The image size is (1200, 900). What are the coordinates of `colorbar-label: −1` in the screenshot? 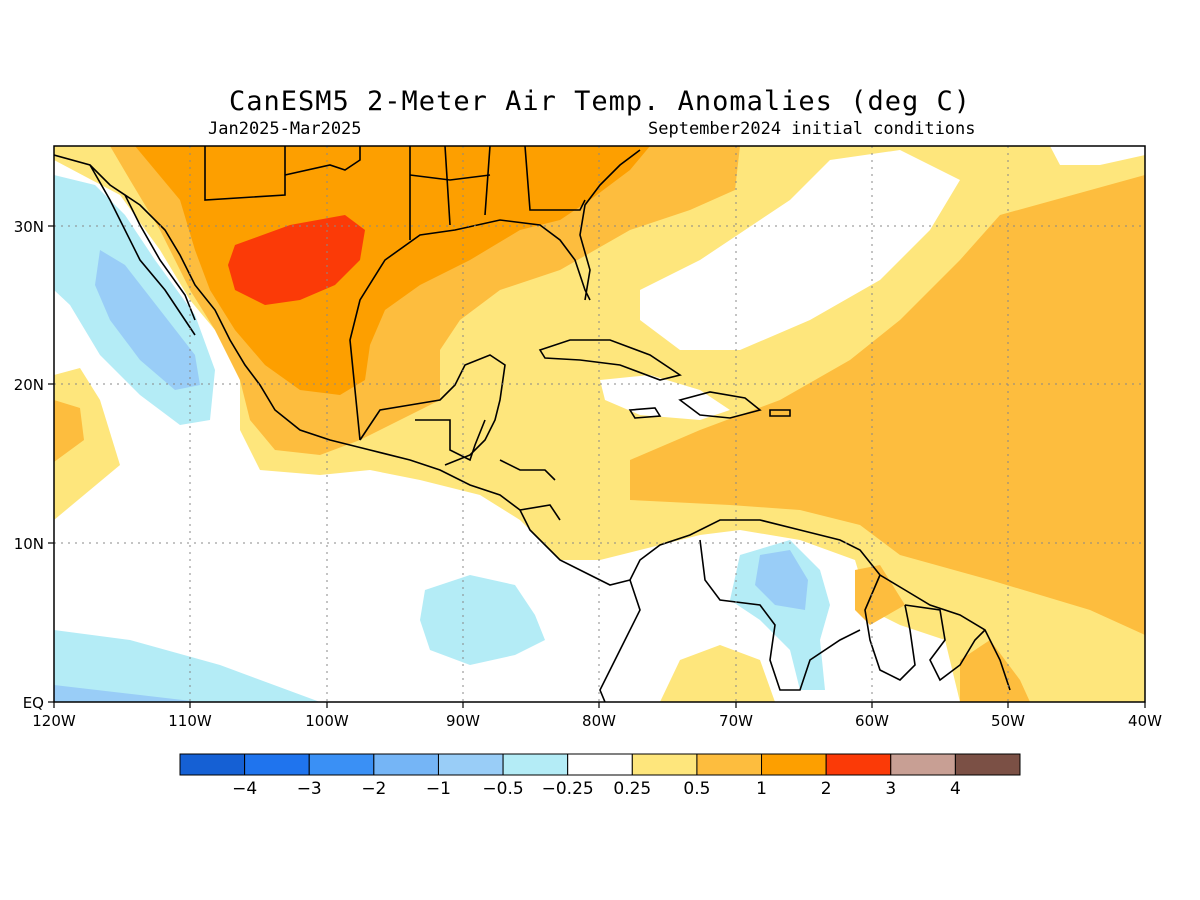 It's located at (438, 789).